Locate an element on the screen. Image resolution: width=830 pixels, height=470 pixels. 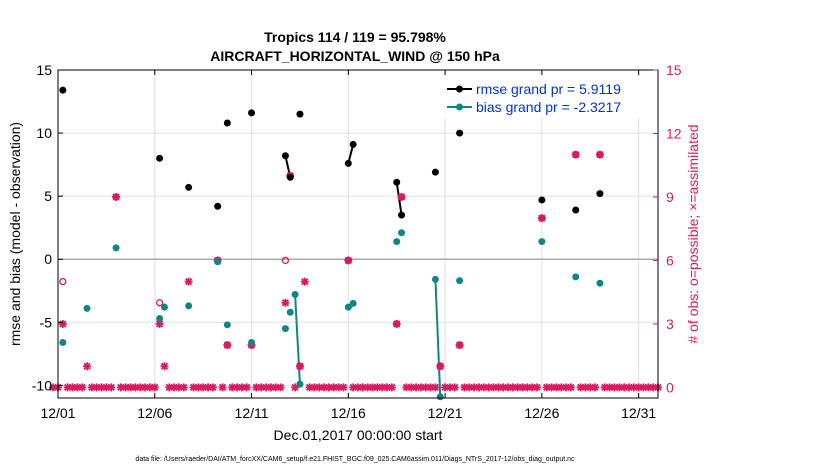
chart-title-line1: Tropics 114 / 119 = 95.798% is located at coordinates (355, 37).